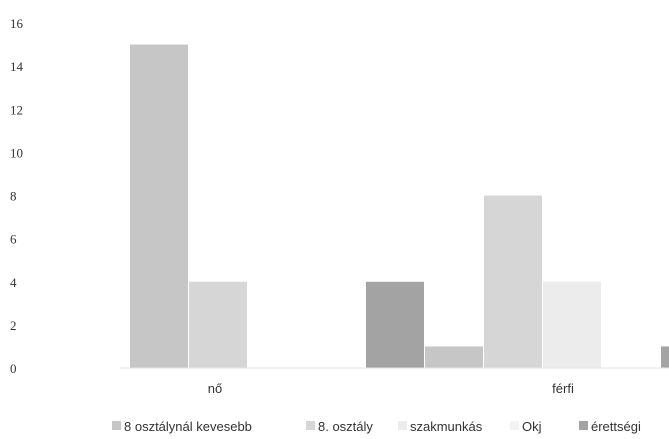  What do you see at coordinates (17, 23) in the screenshot?
I see `y-tick-label: 16` at bounding box center [17, 23].